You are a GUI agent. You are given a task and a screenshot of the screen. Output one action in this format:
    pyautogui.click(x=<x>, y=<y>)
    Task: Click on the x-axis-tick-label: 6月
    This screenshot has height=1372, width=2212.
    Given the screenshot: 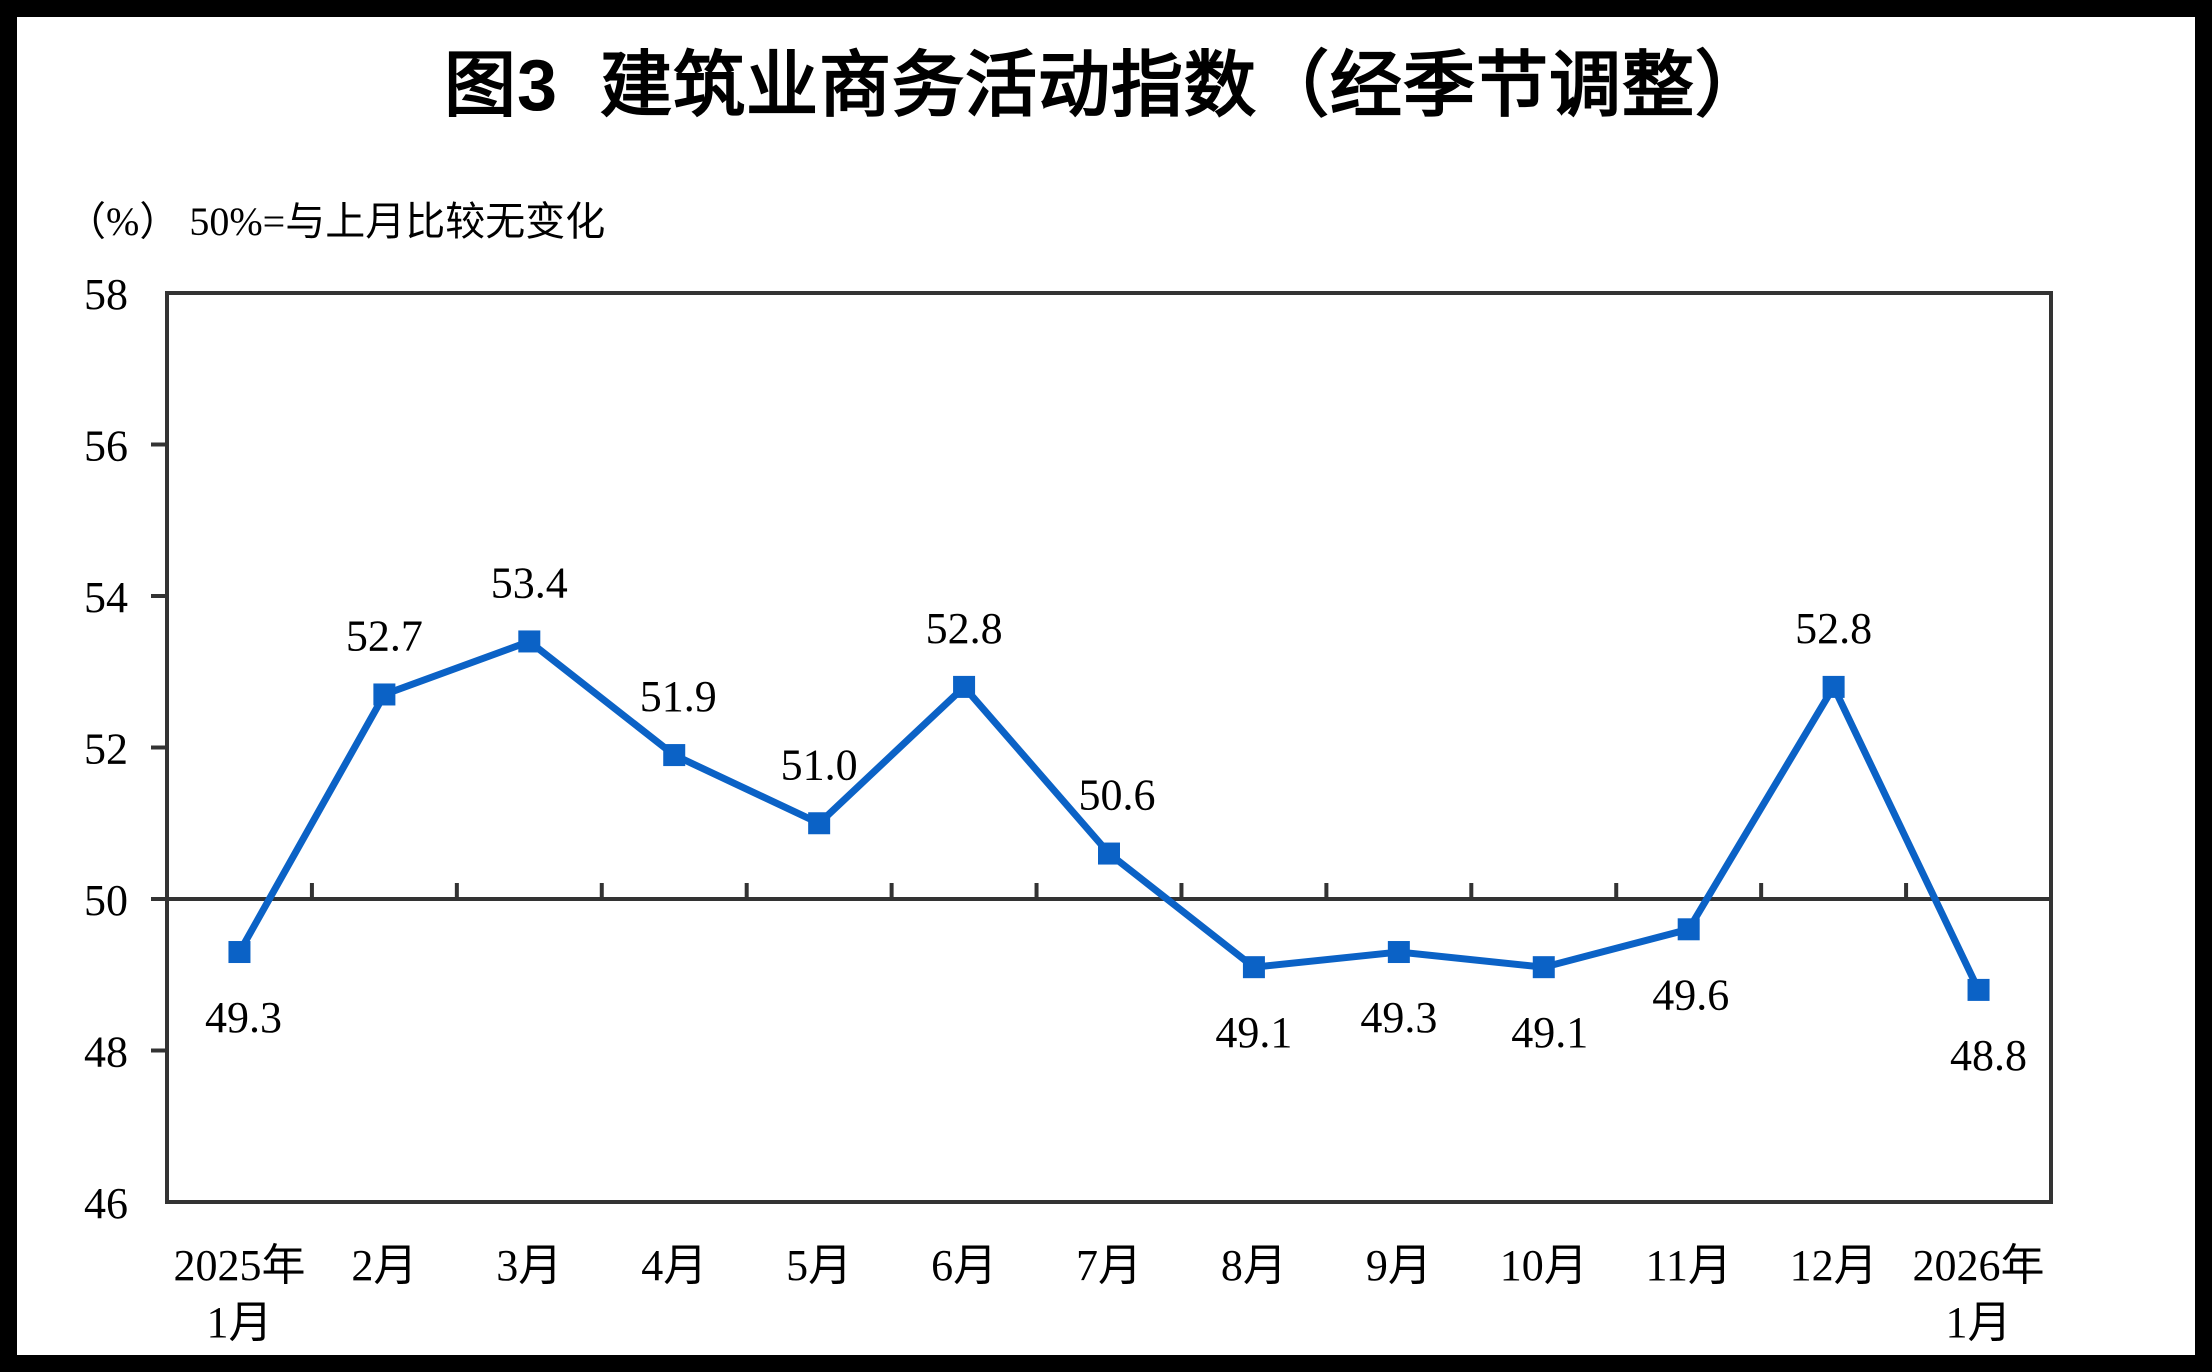 What is the action you would take?
    pyautogui.click(x=964, y=1265)
    